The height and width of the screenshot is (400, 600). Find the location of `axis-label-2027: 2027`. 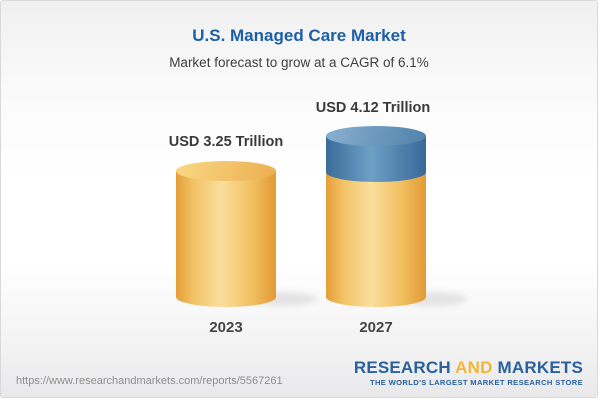

axis-label-2027: 2027 is located at coordinates (376, 327).